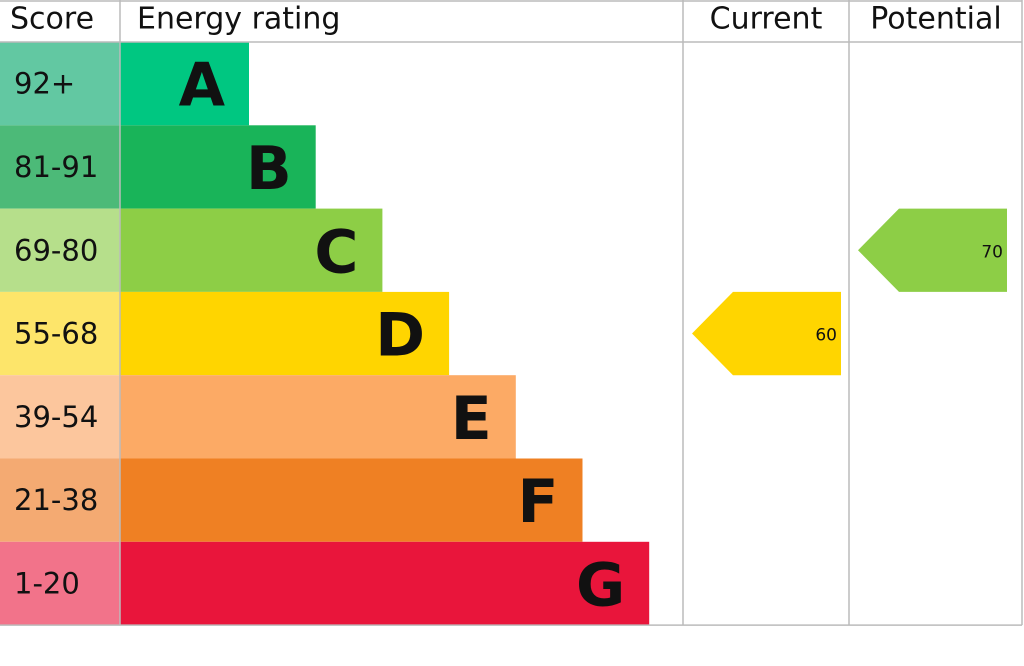 This screenshot has width=1024, height=666. What do you see at coordinates (56, 250) in the screenshot?
I see `score-label: 69-80` at bounding box center [56, 250].